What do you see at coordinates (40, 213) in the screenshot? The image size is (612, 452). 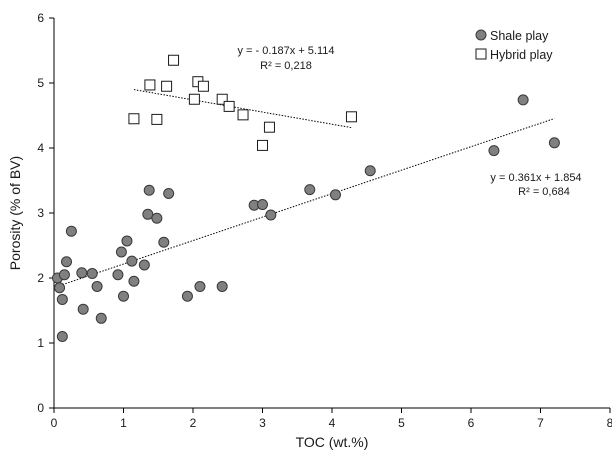 I see `y-tick-label: 3` at bounding box center [40, 213].